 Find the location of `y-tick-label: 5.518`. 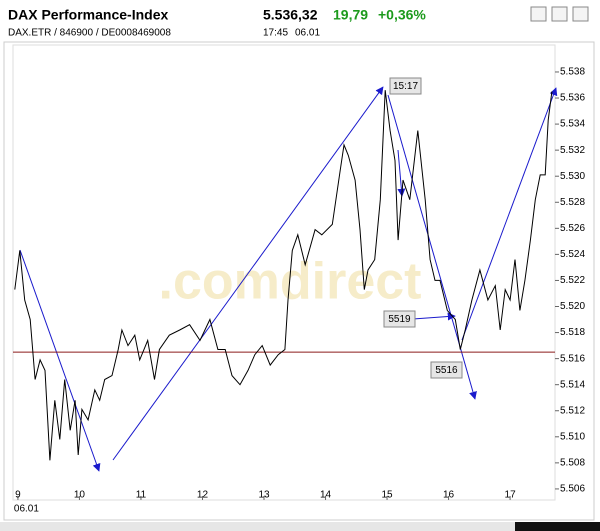

y-tick-label: 5.518 is located at coordinates (572, 332).